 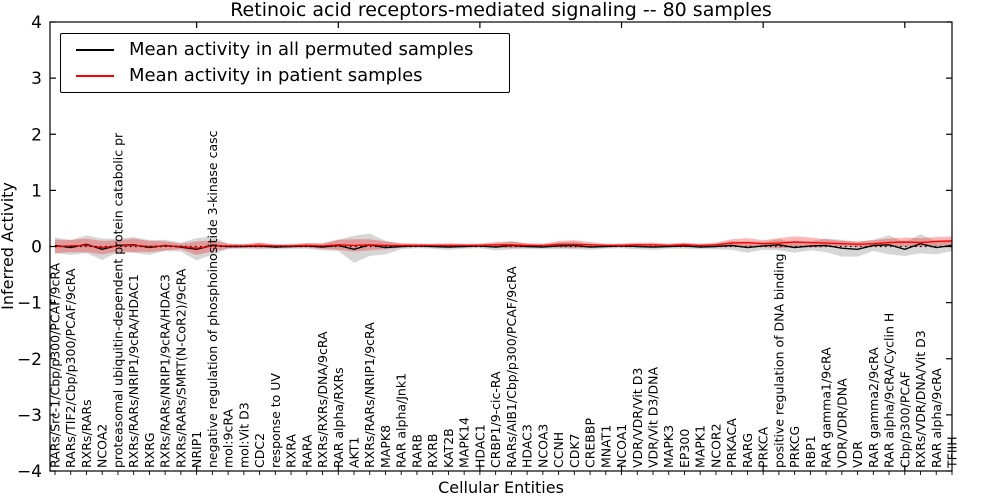 What do you see at coordinates (700, 446) in the screenshot?
I see `x-category-label: MAPK1` at bounding box center [700, 446].